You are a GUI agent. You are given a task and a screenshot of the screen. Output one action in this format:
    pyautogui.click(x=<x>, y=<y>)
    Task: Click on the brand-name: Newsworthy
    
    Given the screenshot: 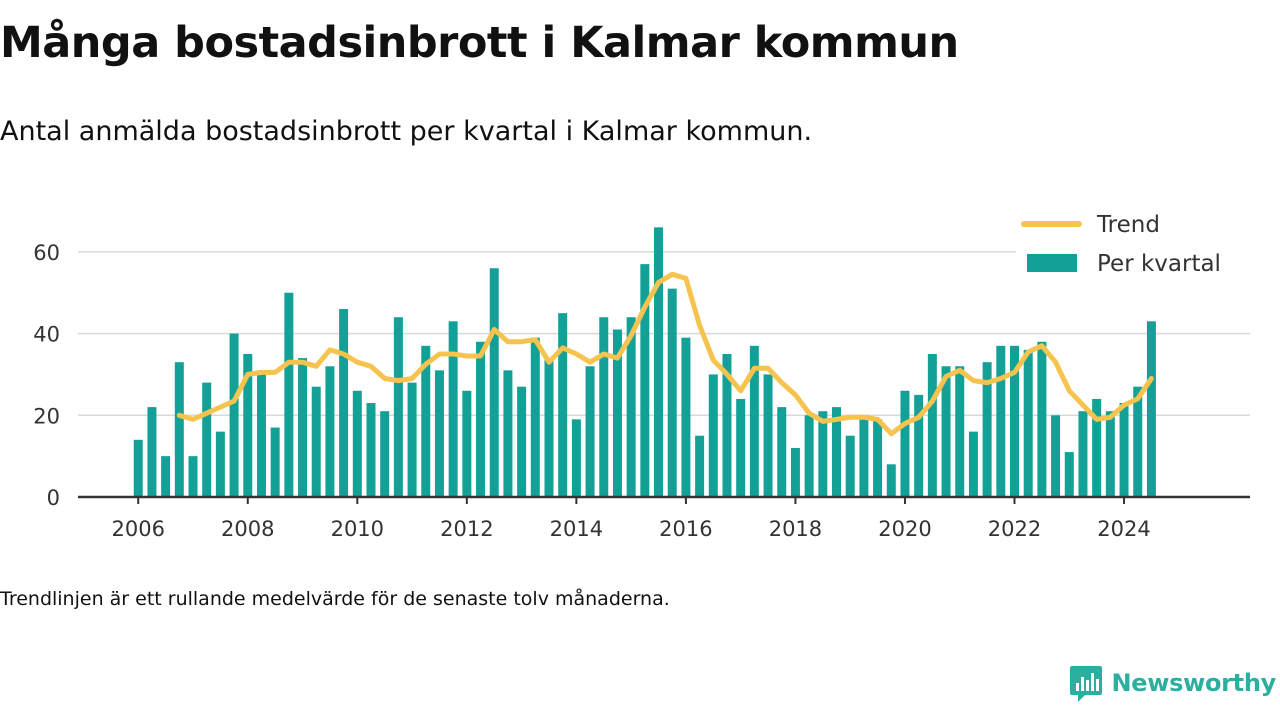 What is the action you would take?
    pyautogui.click(x=1193, y=683)
    